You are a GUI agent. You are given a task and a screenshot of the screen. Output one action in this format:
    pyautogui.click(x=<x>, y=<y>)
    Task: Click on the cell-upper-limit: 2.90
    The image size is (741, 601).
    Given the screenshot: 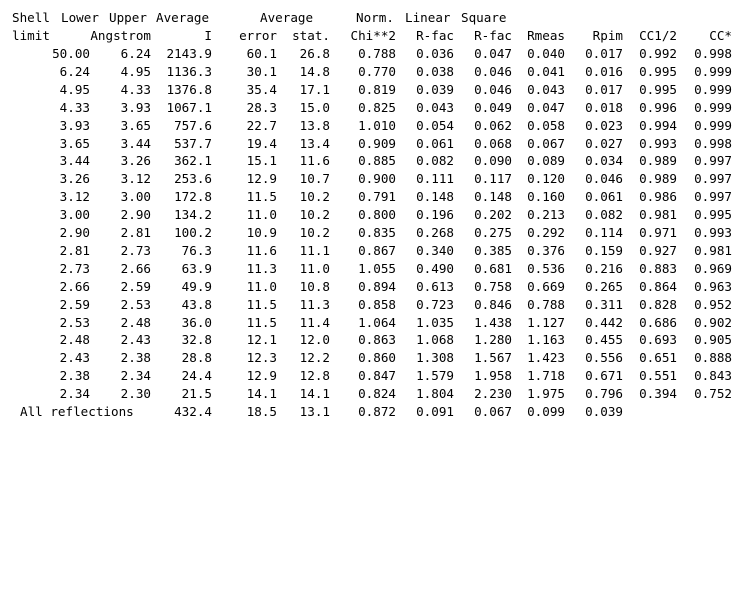 What is the action you would take?
    pyautogui.click(x=135, y=215)
    